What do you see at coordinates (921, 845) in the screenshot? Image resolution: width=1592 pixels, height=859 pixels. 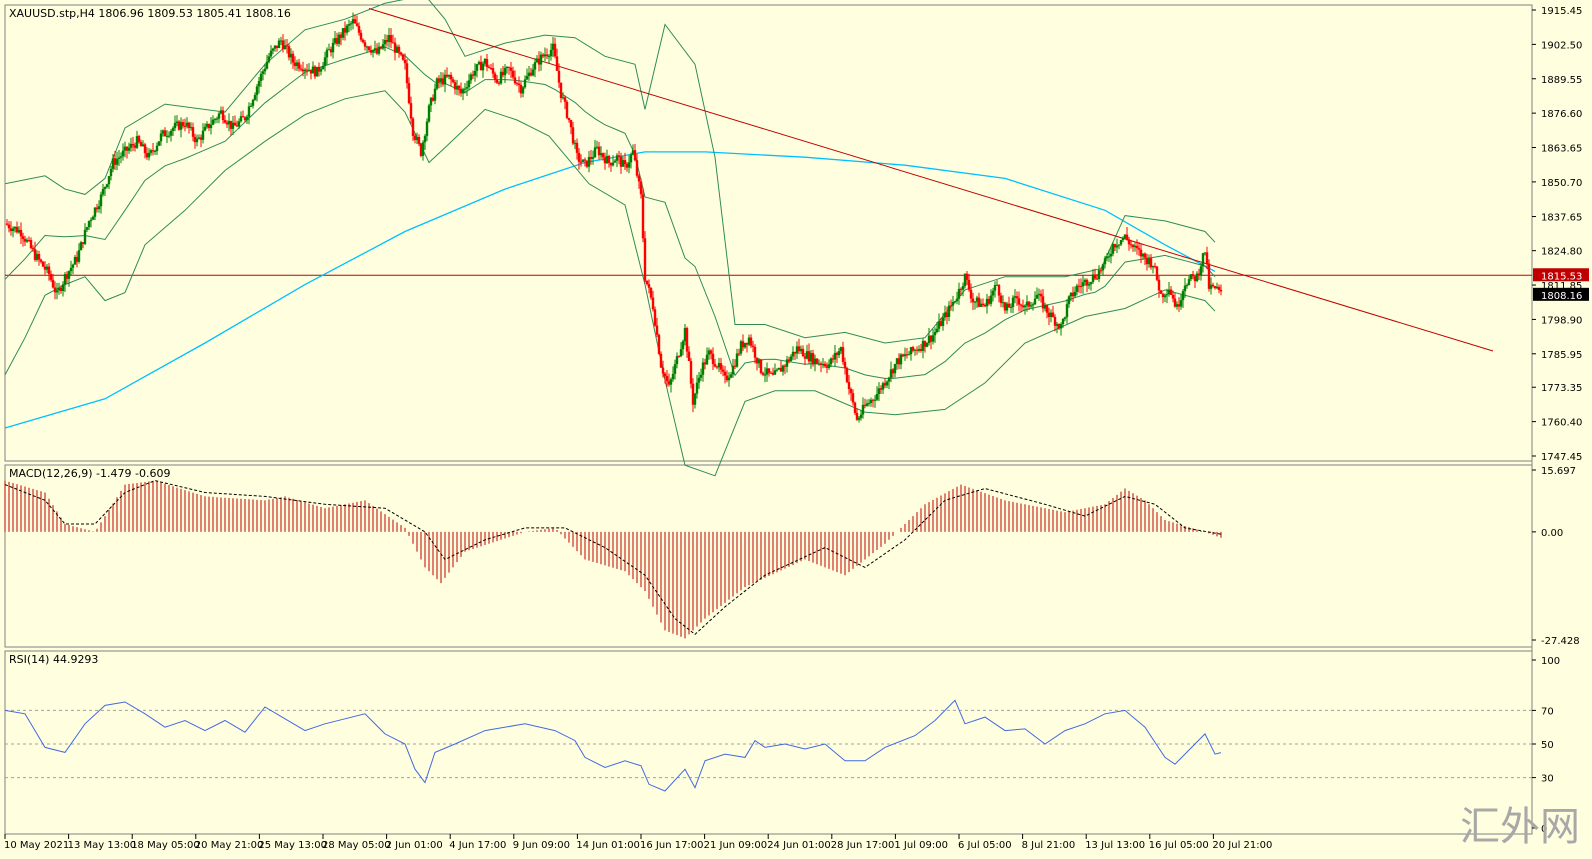 I see `time-tick-label: 1 Jul 09:00` at bounding box center [921, 845].